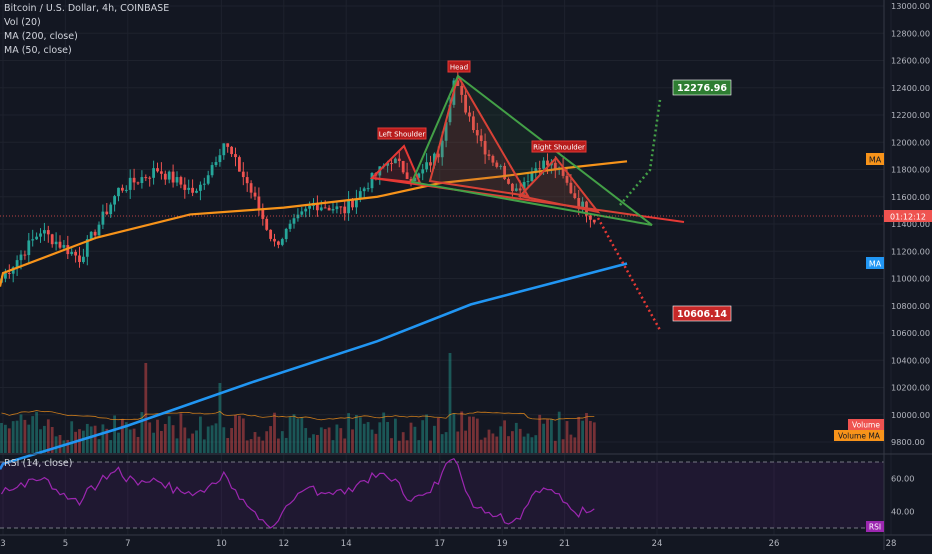 This screenshot has width=932, height=554. Describe the element at coordinates (902, 495) in the screenshot. I see `rsi-axis: 60.00 40.00` at that location.